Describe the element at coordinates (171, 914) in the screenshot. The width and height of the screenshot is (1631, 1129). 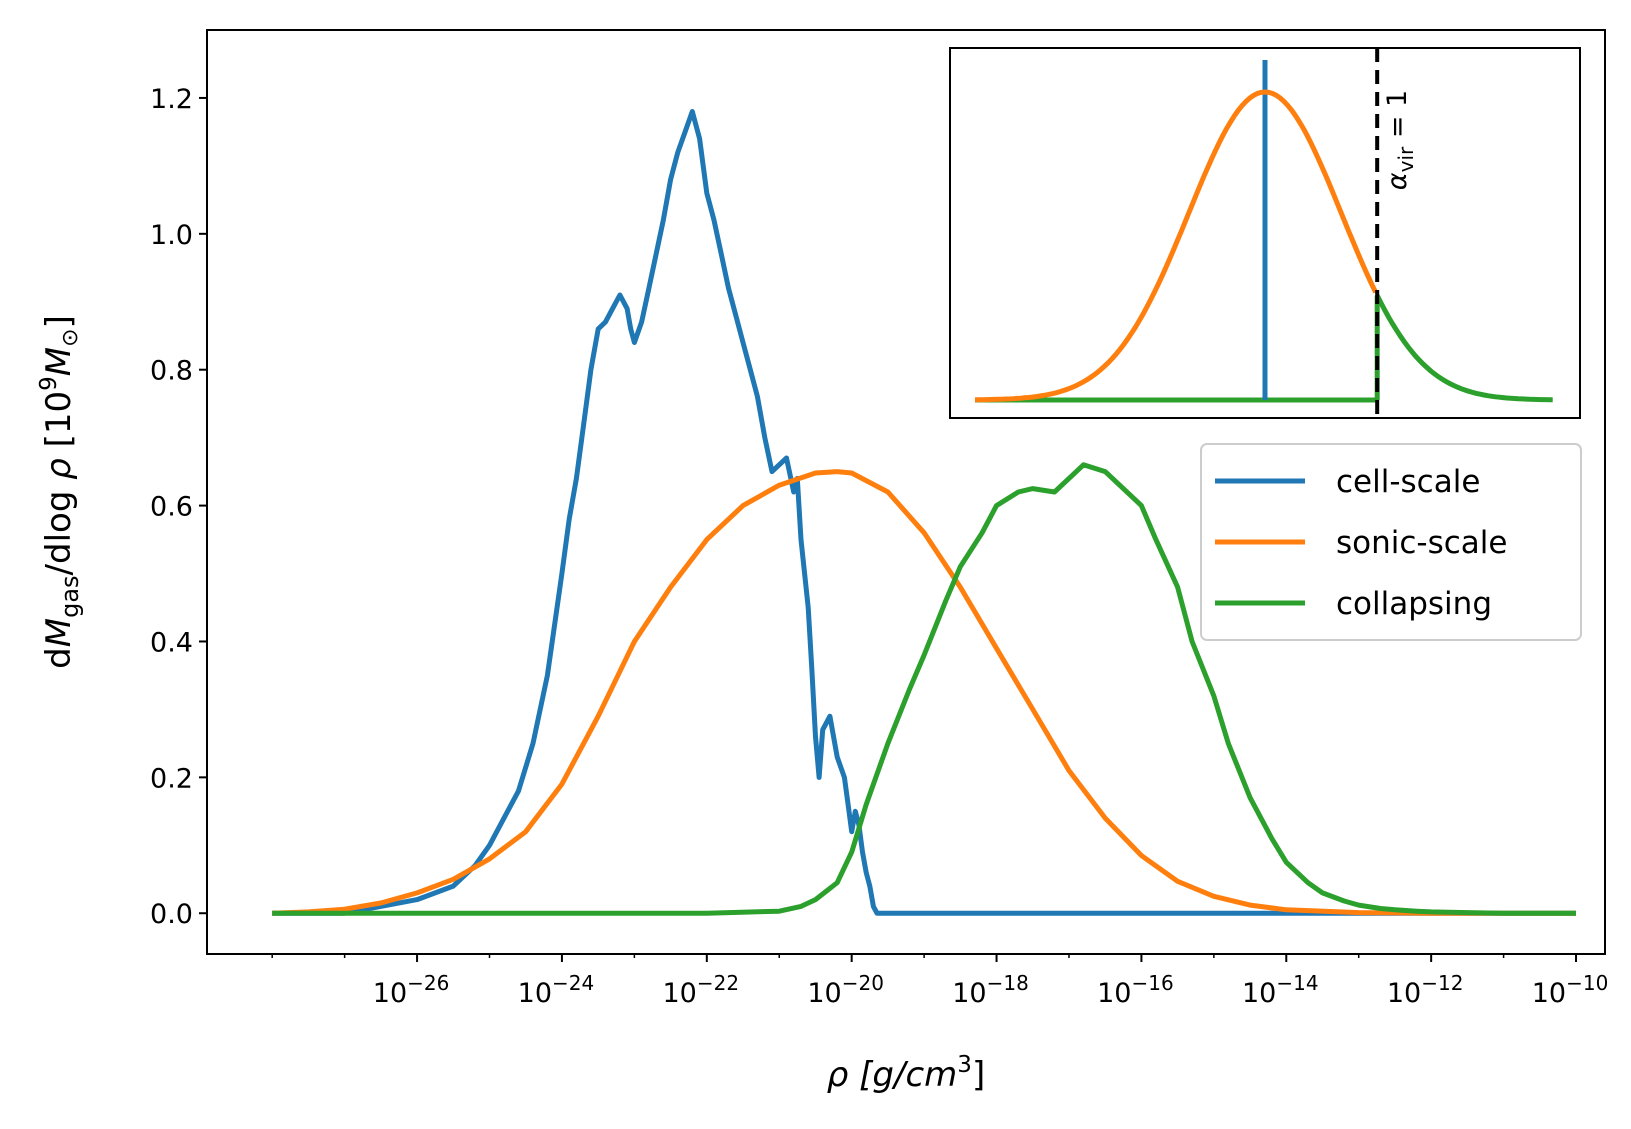
I see `y-tick-label: 0.0` at that location.